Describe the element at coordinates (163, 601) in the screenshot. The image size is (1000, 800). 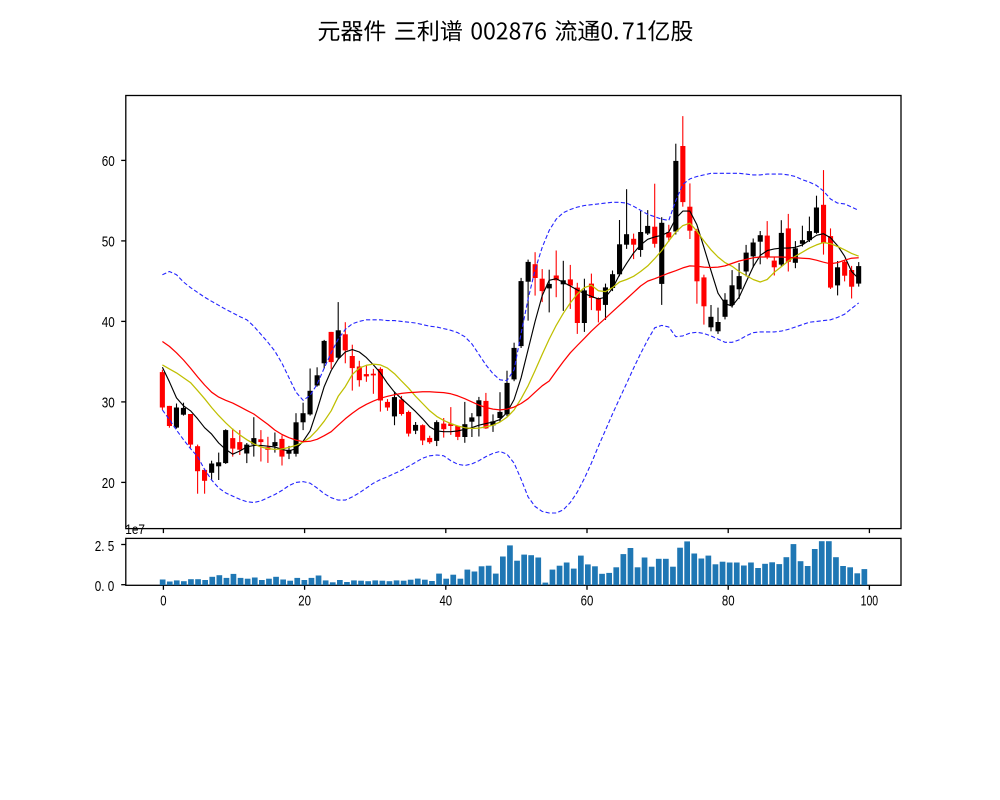
I see `svg-text: 0` at that location.